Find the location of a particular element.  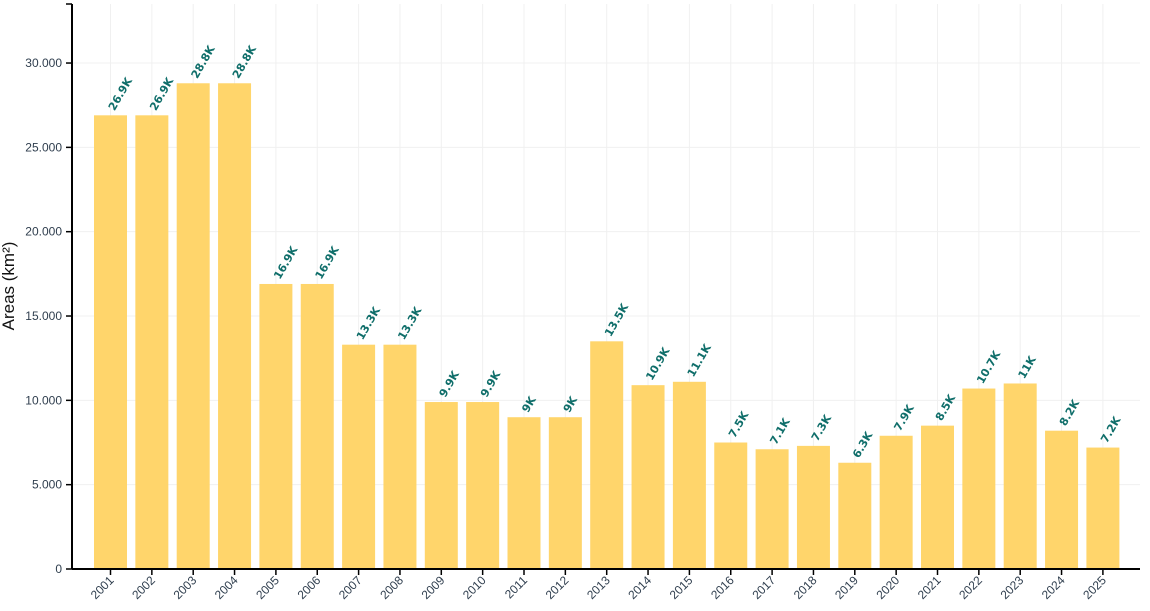

x-tick-label-2005: 2005 is located at coordinates (267, 587).